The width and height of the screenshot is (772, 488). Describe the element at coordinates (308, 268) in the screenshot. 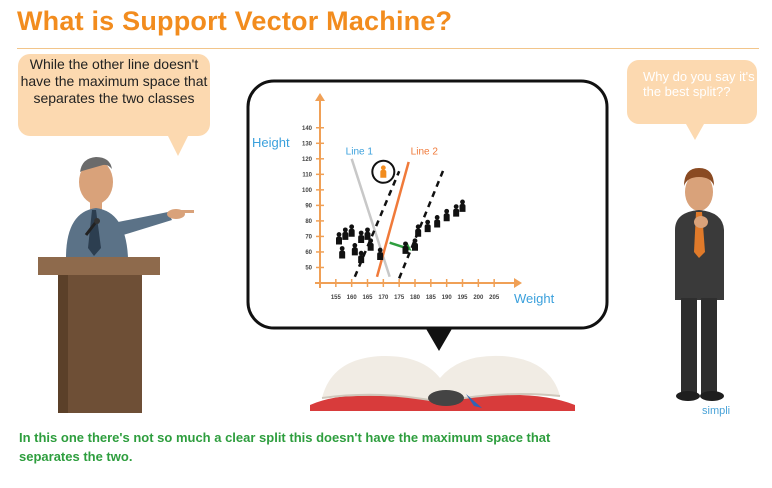

I see `y-tick-label: 50` at that location.